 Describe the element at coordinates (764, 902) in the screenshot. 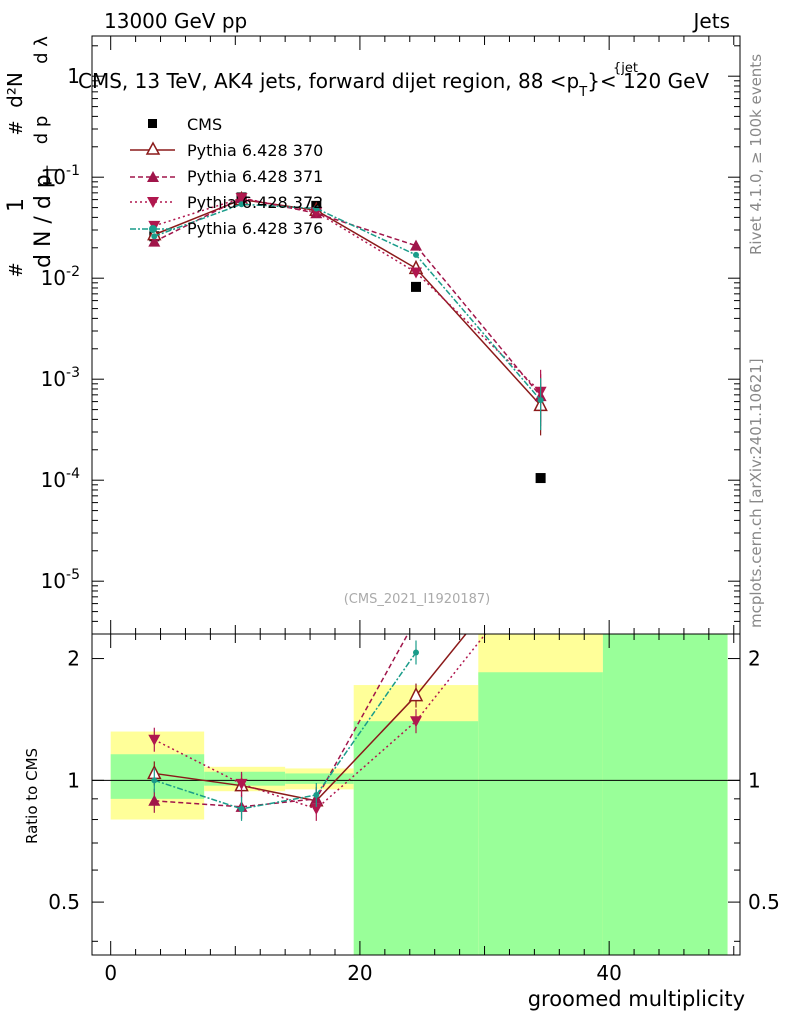

I see `ratio-ytick-label-right-0: 0.5` at that location.